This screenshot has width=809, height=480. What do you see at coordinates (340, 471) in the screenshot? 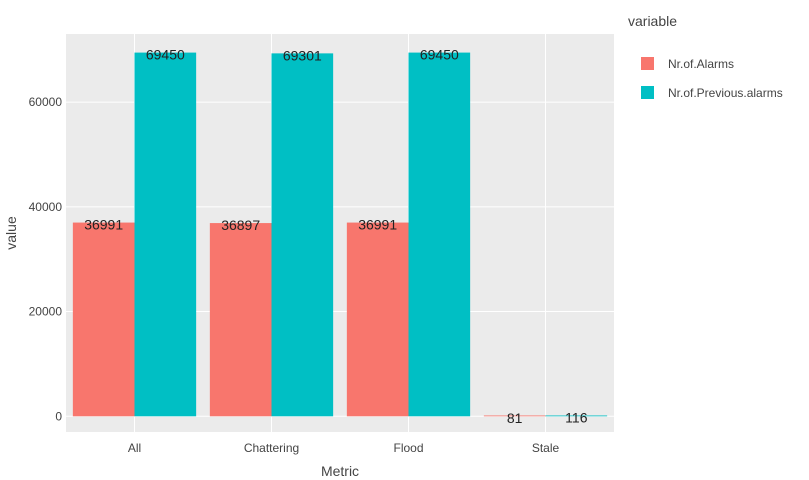
I see `x-axis-title: Metric` at bounding box center [340, 471].